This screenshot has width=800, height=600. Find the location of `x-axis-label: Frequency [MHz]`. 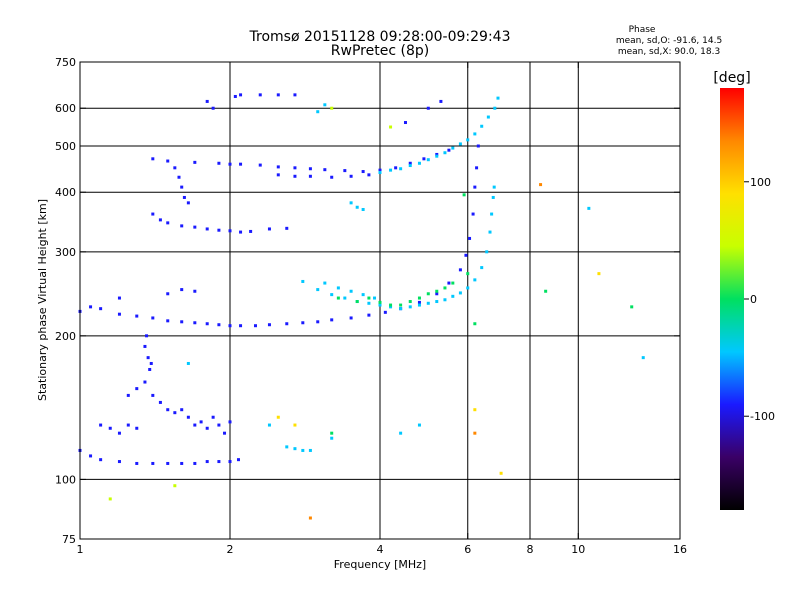

x-axis-label: Frequency [MHz] is located at coordinates (380, 564).